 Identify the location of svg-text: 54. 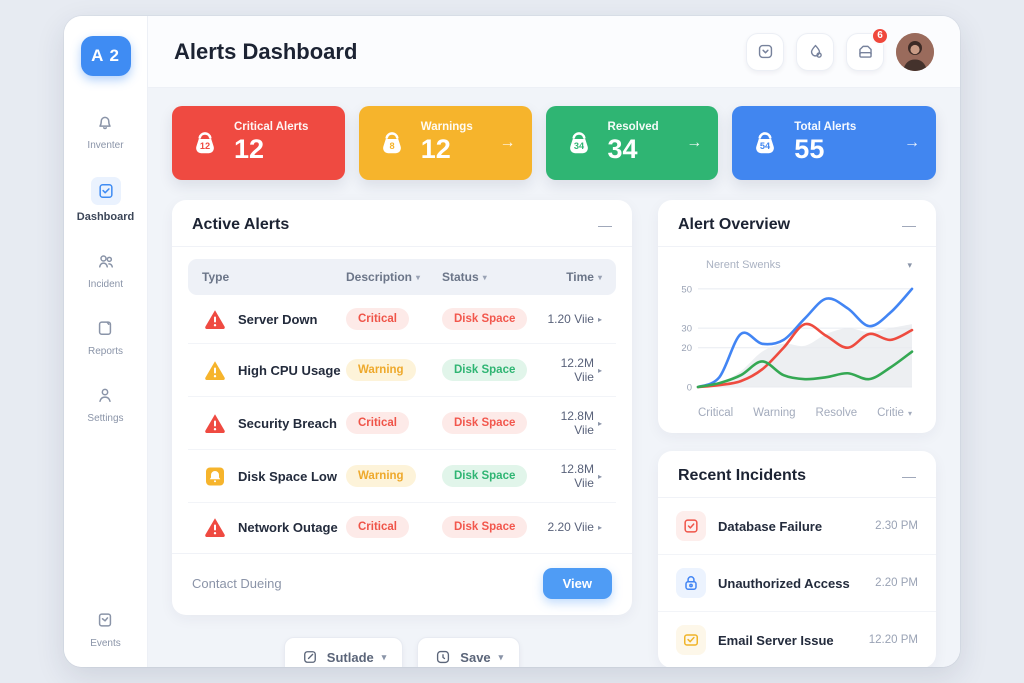
(765, 146).